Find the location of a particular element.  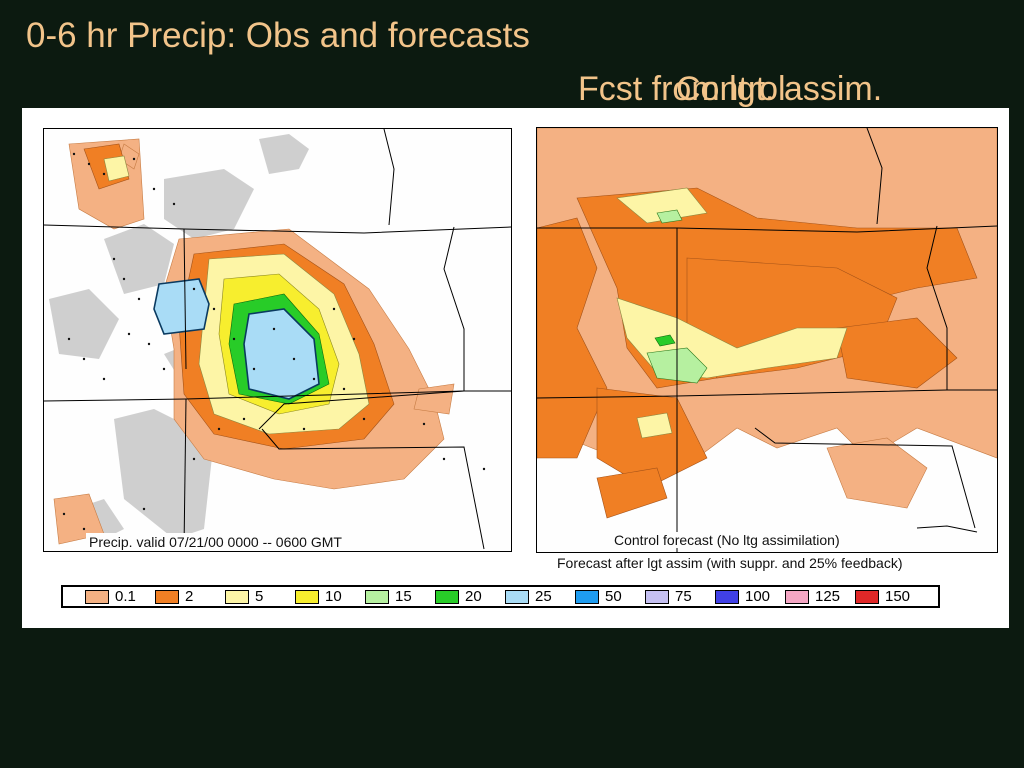

legend-item: 150 is located at coordinates (890, 596).